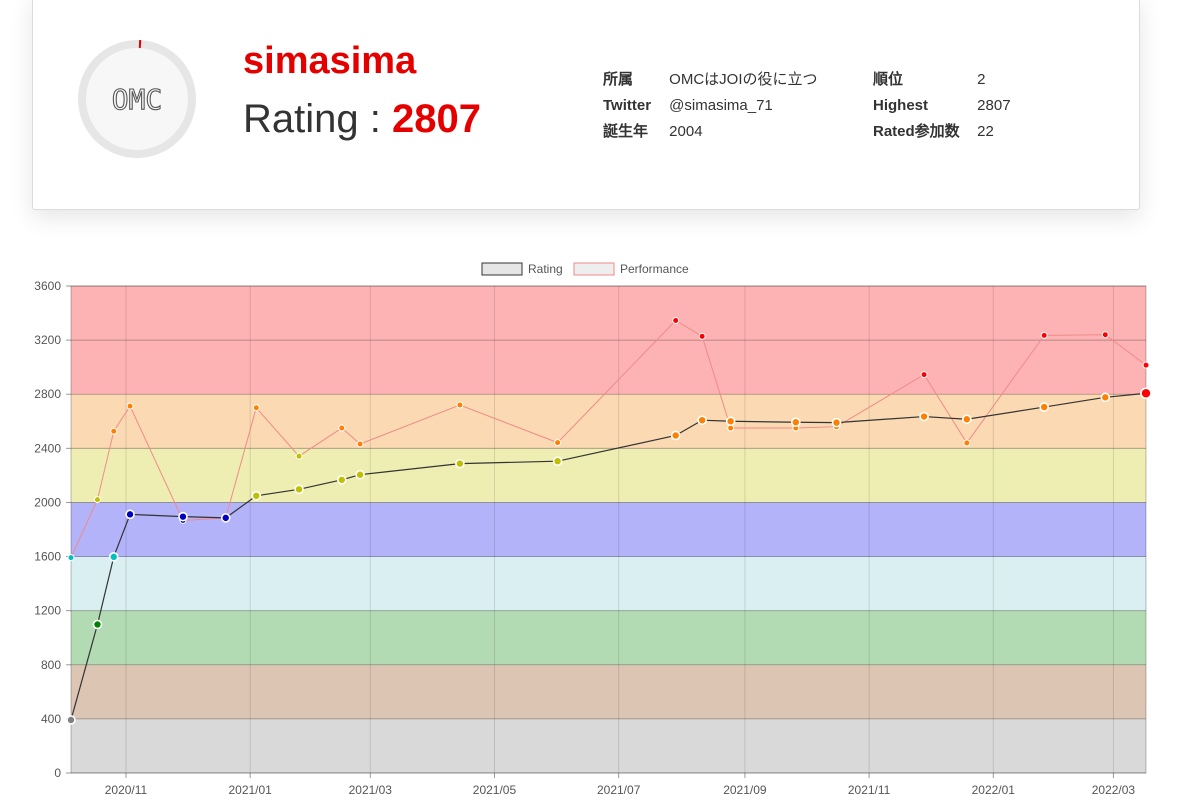 The height and width of the screenshot is (803, 1200). I want to click on rating-display: Rating : 2807, so click(362, 119).